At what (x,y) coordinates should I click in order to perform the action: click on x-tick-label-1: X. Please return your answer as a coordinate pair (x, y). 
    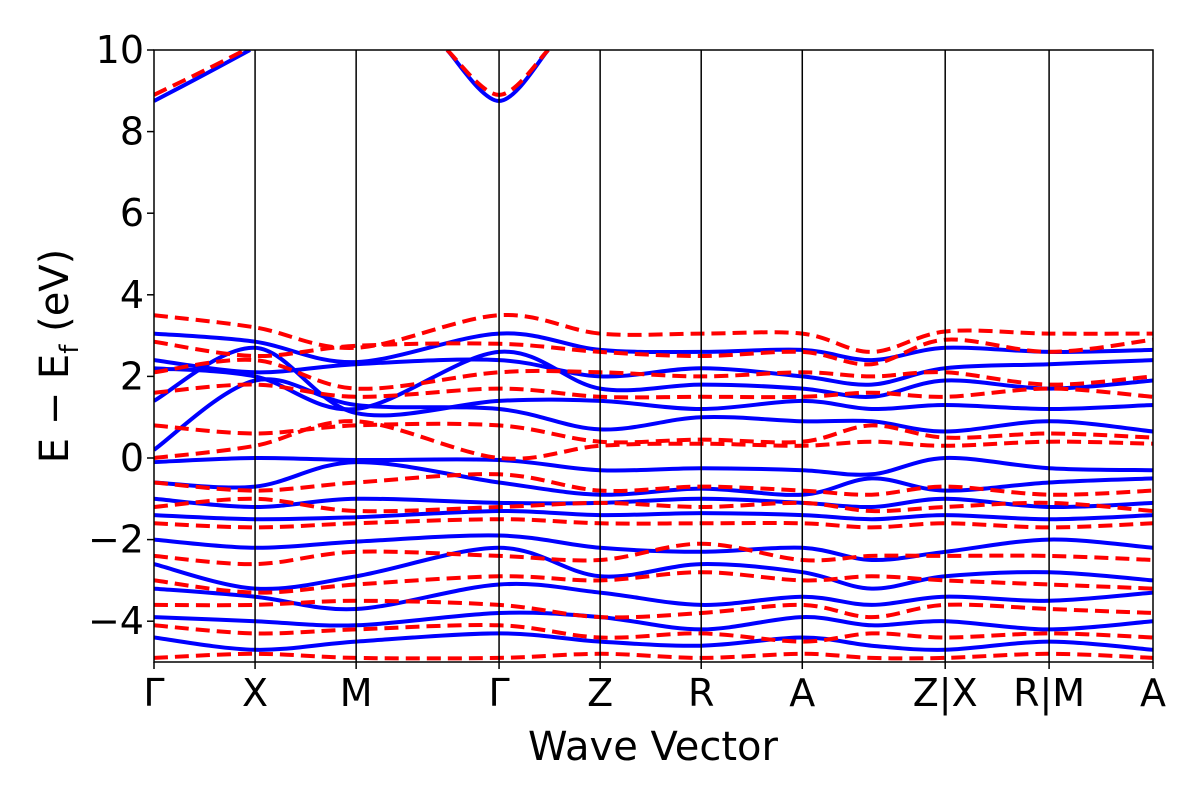
    Looking at the image, I should click on (255, 693).